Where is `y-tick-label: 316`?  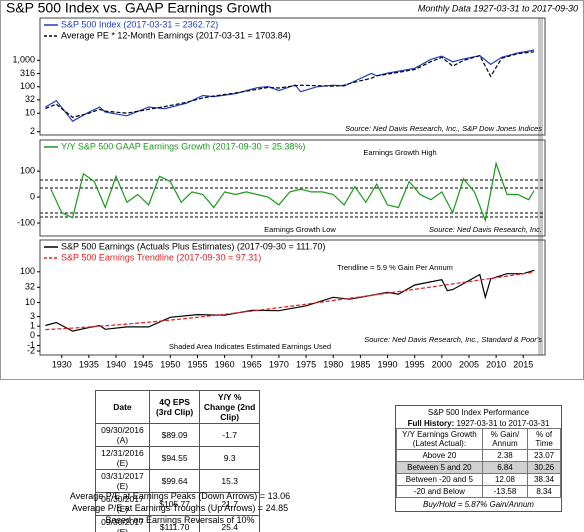 y-tick-label: 316 is located at coordinates (27, 73).